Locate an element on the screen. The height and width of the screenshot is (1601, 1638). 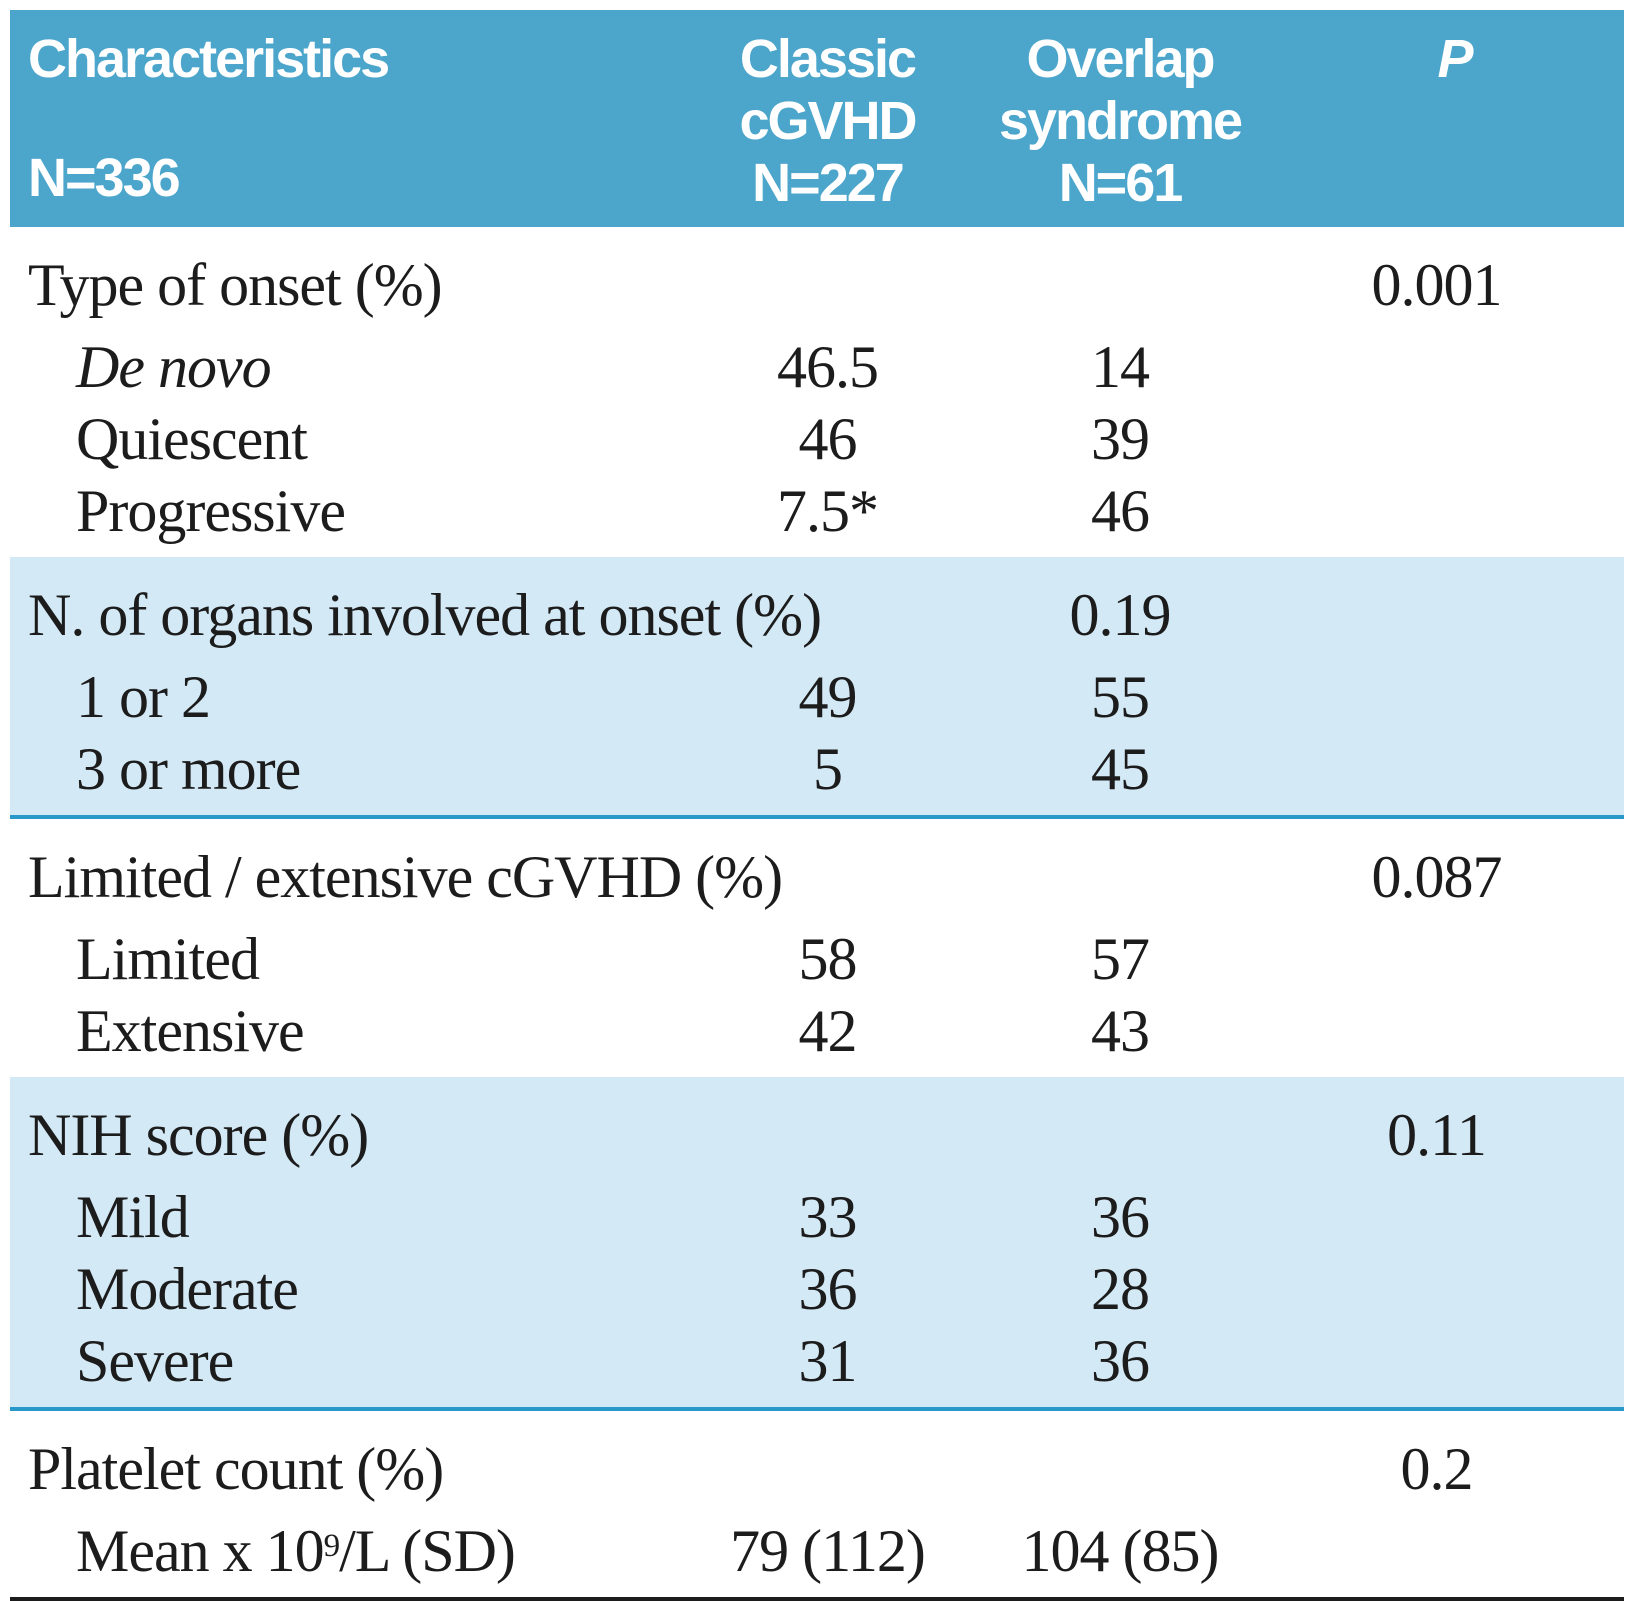
classic-value: 58 is located at coordinates (828, 958).